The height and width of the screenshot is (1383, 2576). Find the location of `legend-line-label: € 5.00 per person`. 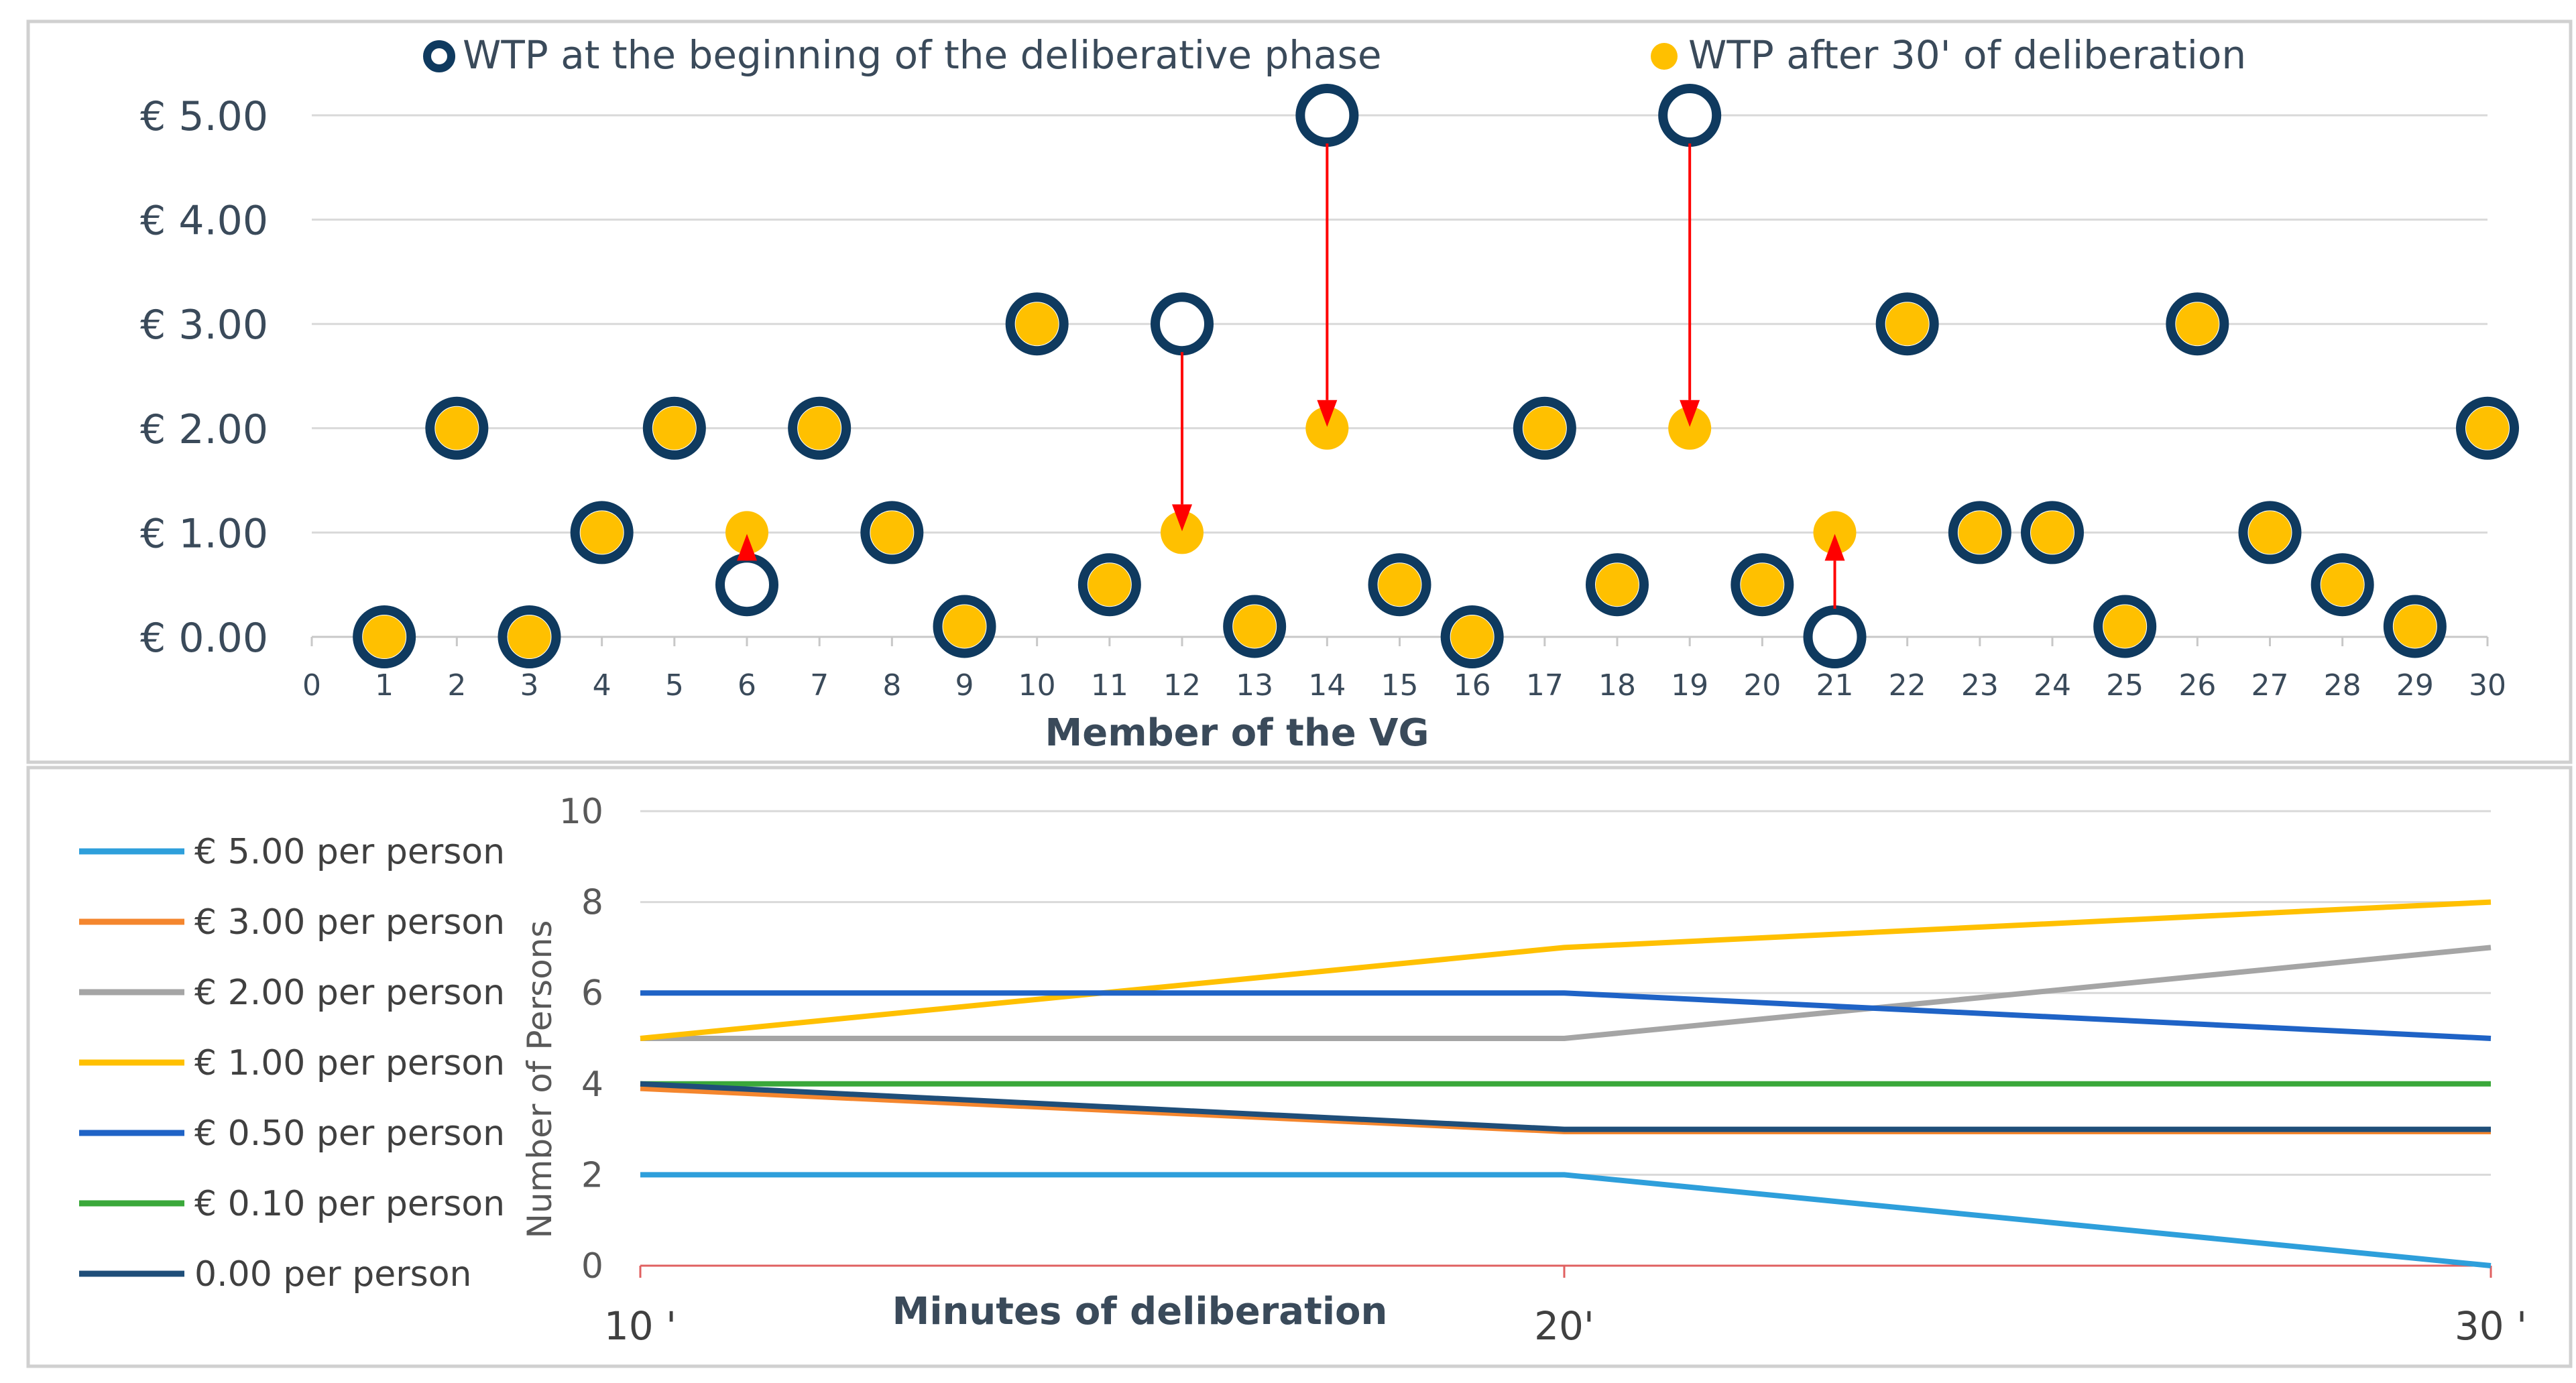

legend-line-label: € 5.00 per person is located at coordinates (349, 852).